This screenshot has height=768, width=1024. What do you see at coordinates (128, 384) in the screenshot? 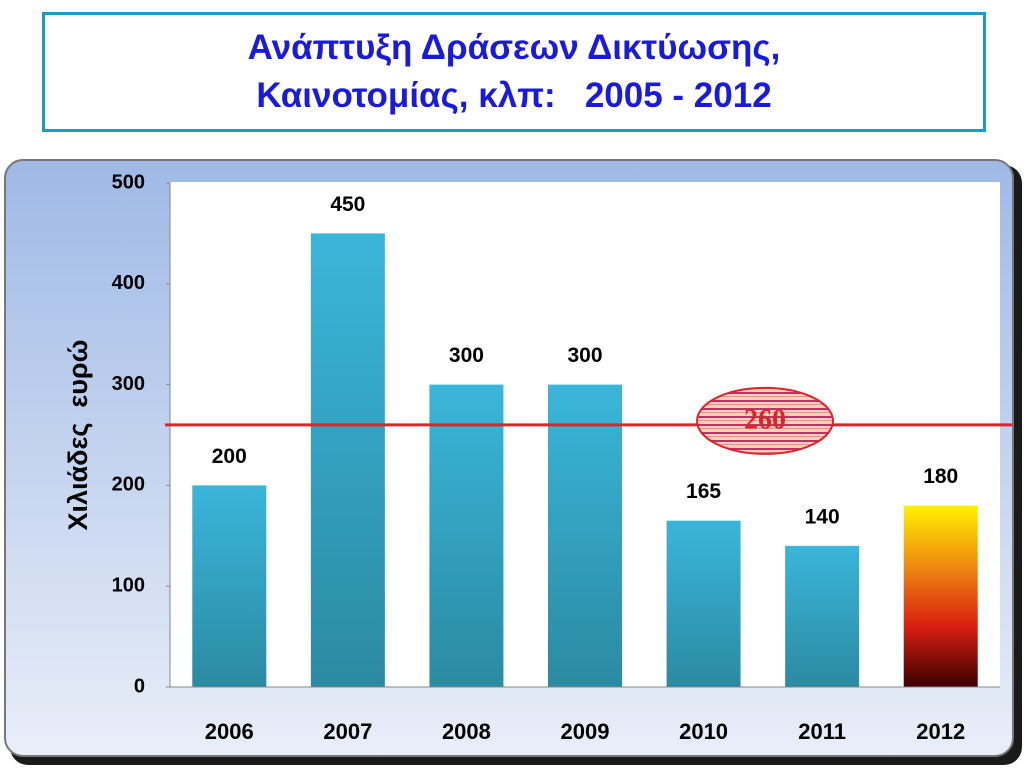
I see `y-tick-label: 300` at bounding box center [128, 384].